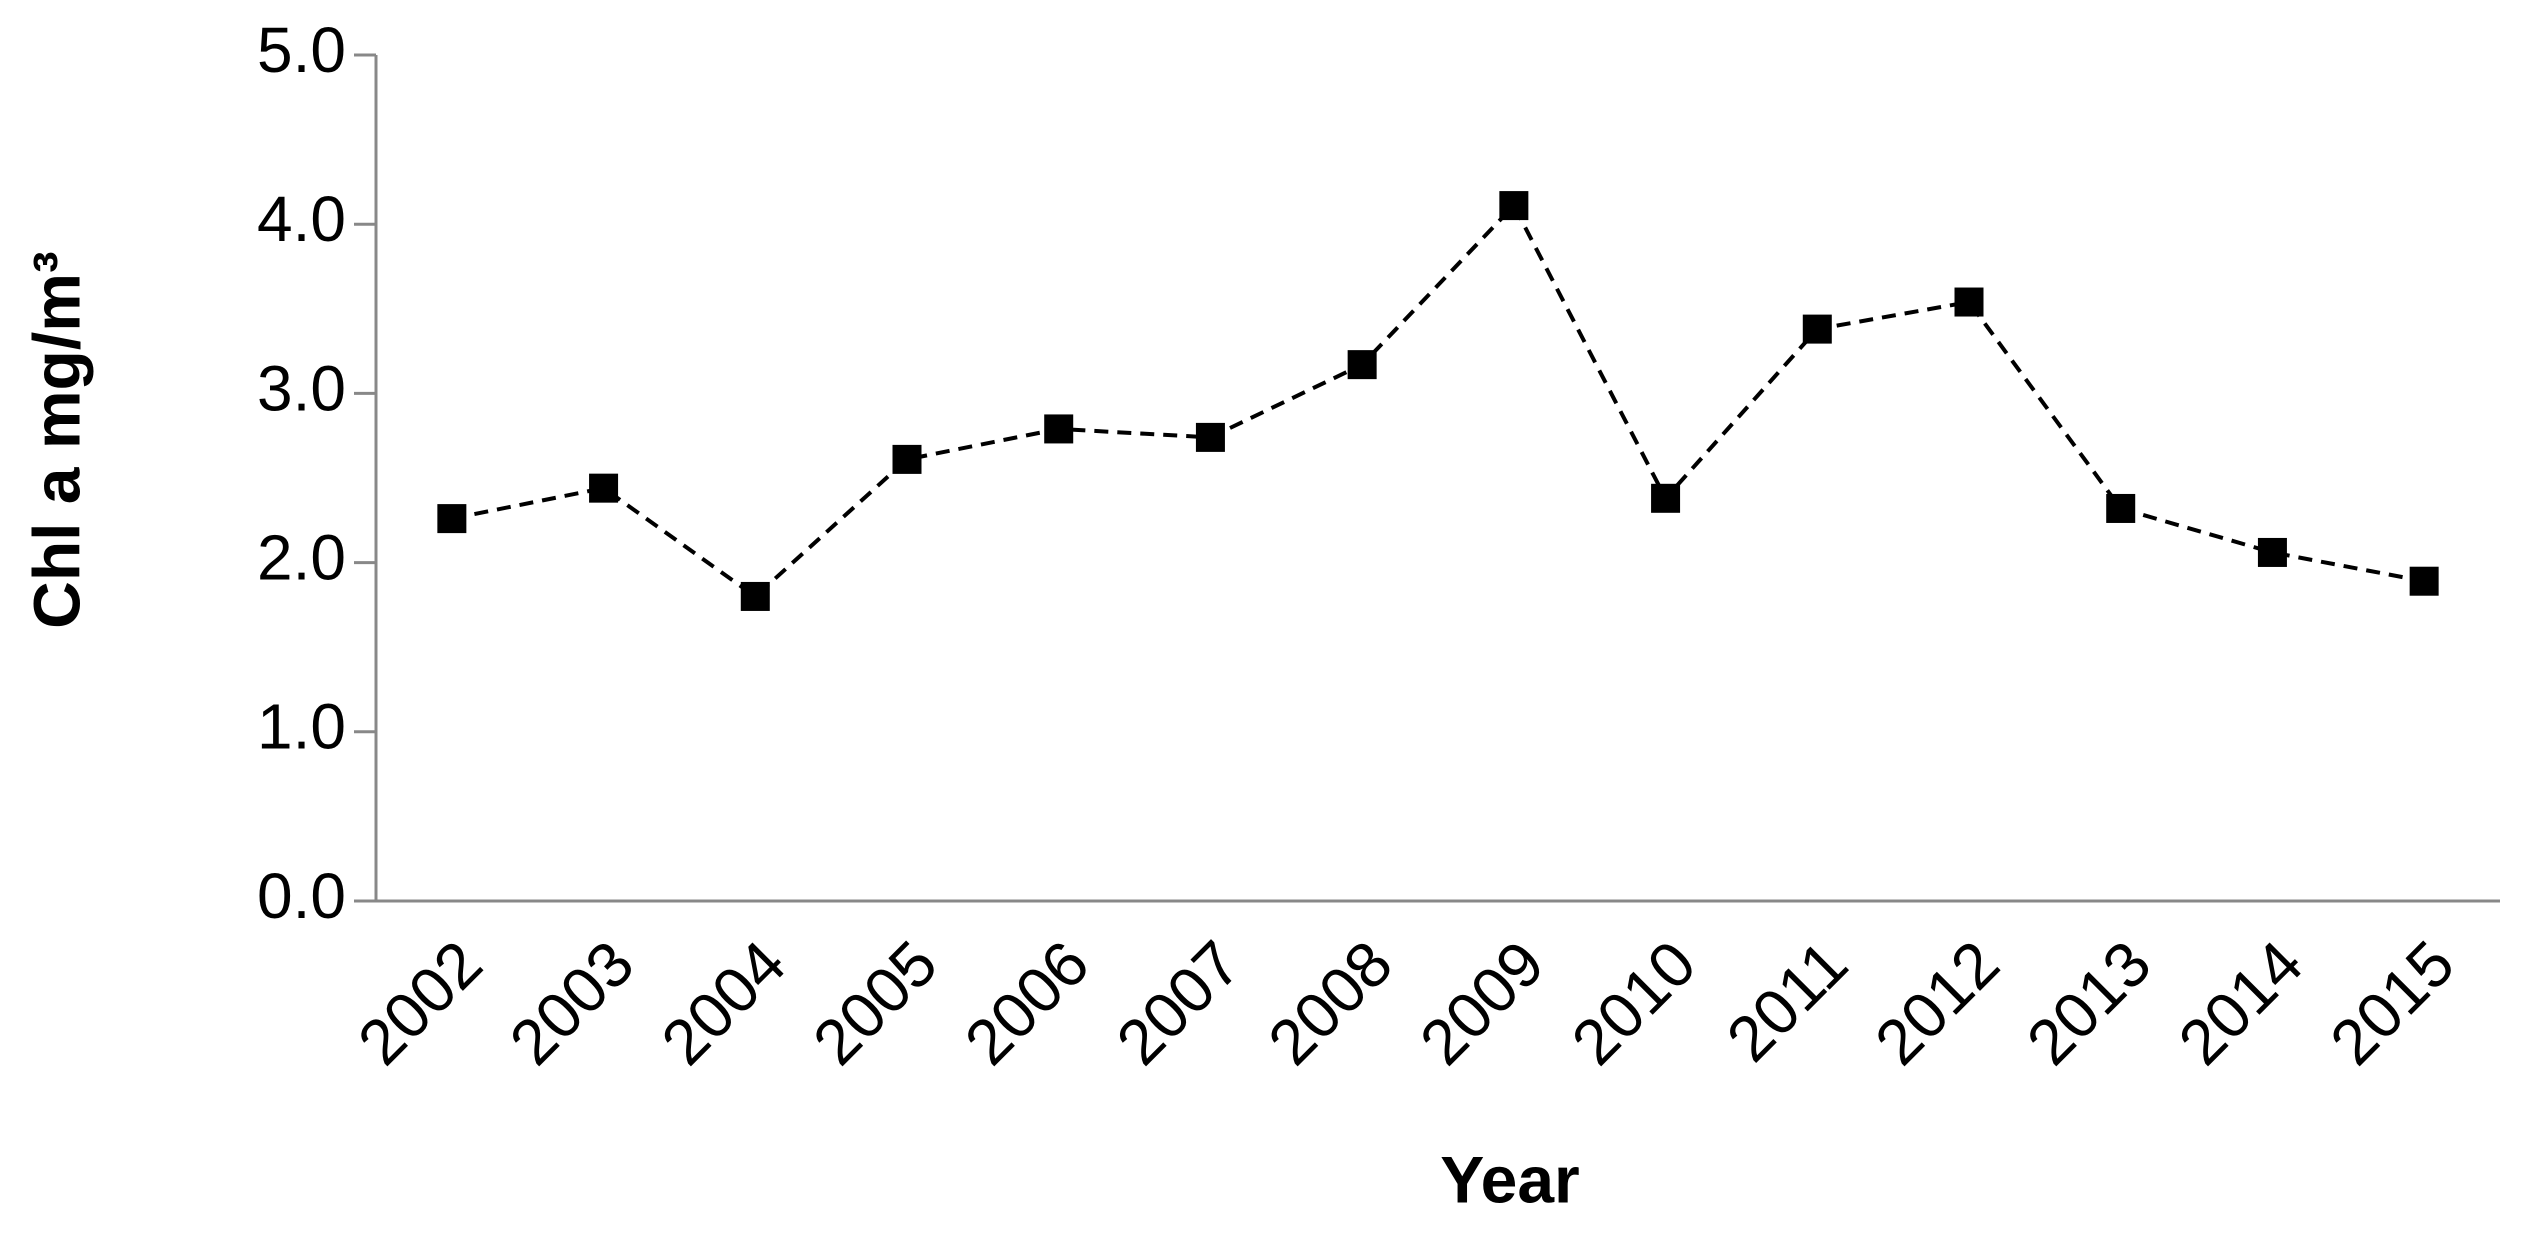  What do you see at coordinates (1330, 1003) in the screenshot?
I see `x-tick-label: 2008` at bounding box center [1330, 1003].